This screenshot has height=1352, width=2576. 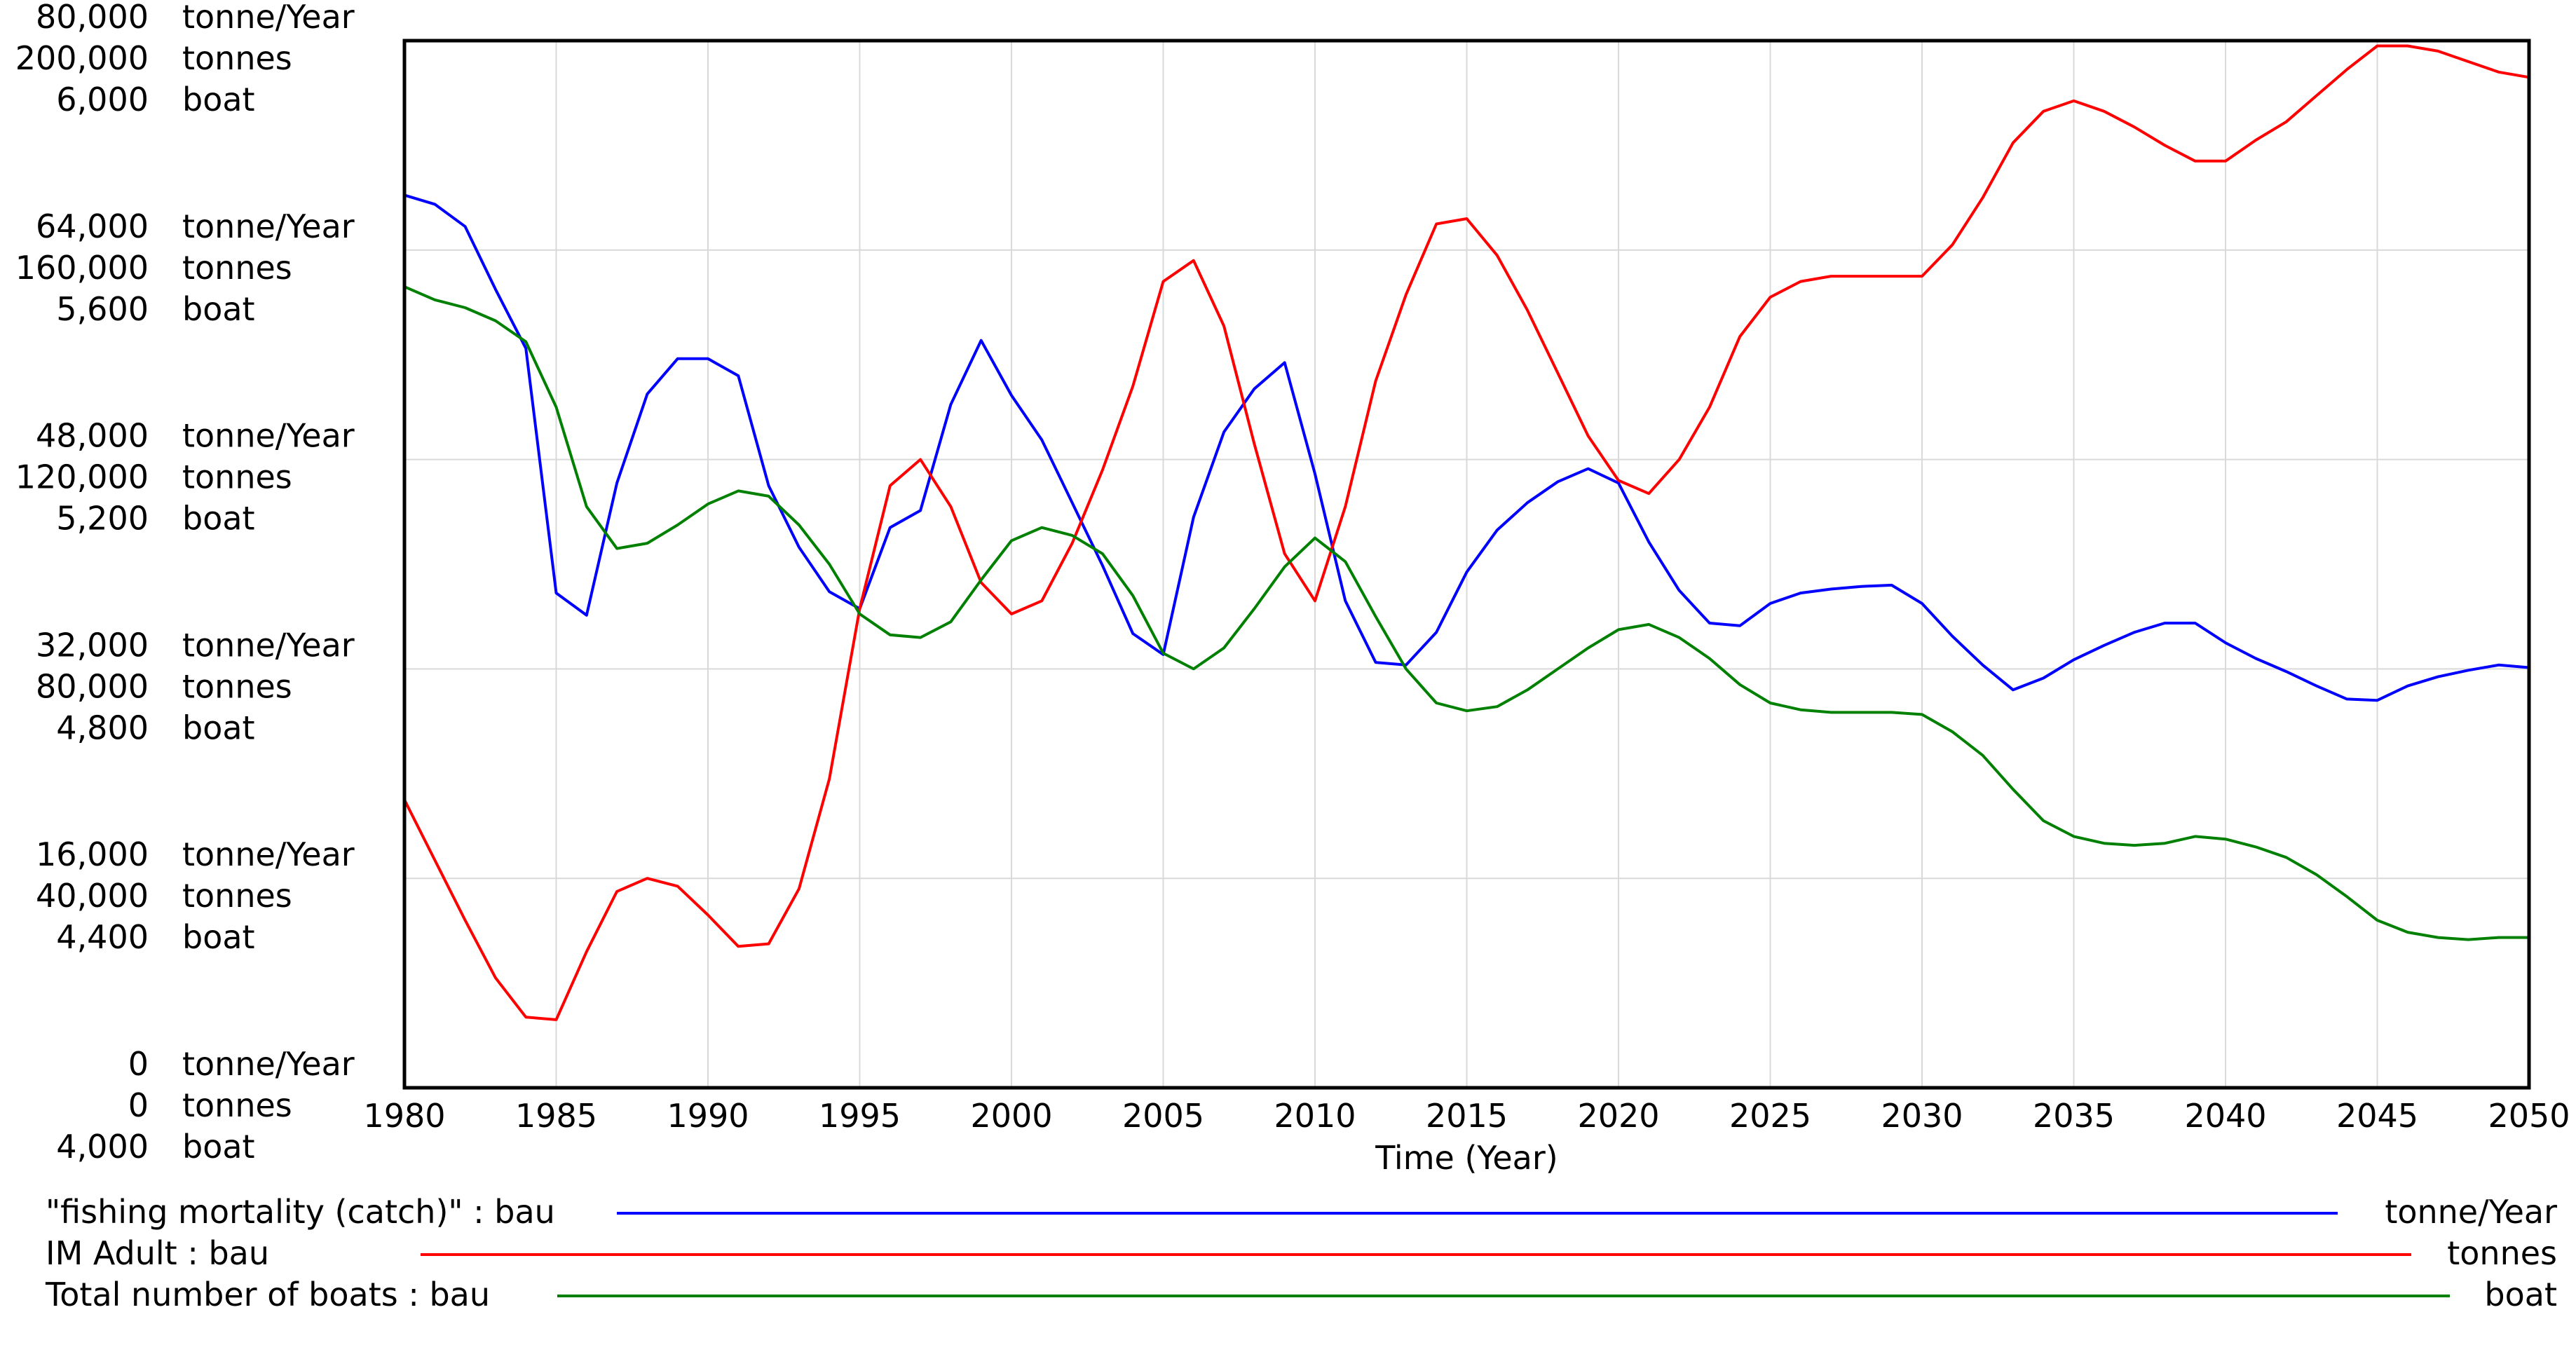 I want to click on x-tick-label: 1995, so click(x=860, y=1116).